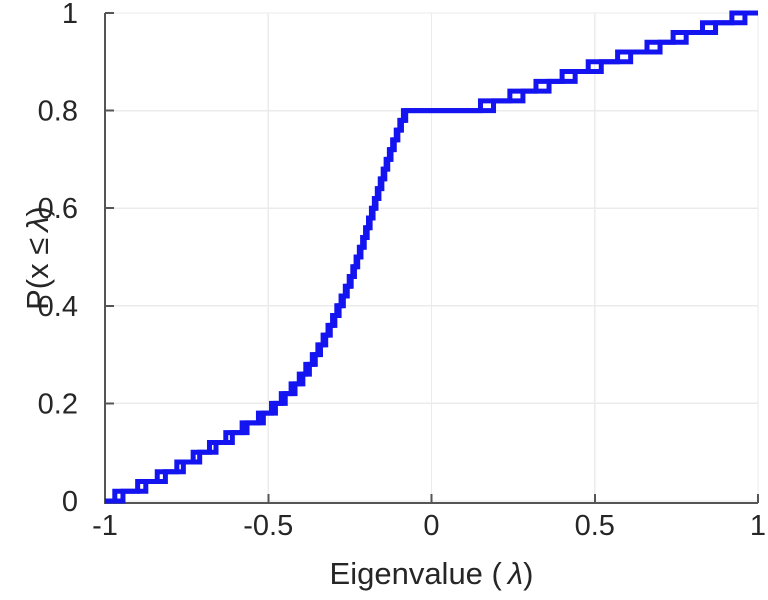 This screenshot has width=768, height=600. What do you see at coordinates (37, 211) in the screenshot?
I see `y-axis-label-close: )` at bounding box center [37, 211].